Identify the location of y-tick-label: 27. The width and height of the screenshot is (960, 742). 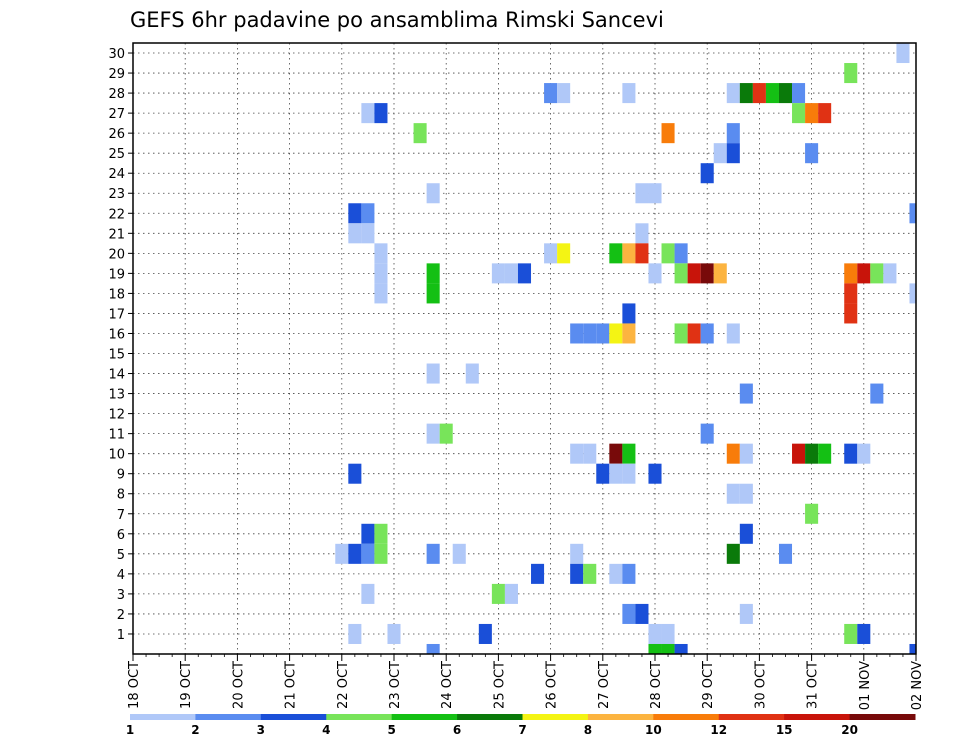
(116, 114).